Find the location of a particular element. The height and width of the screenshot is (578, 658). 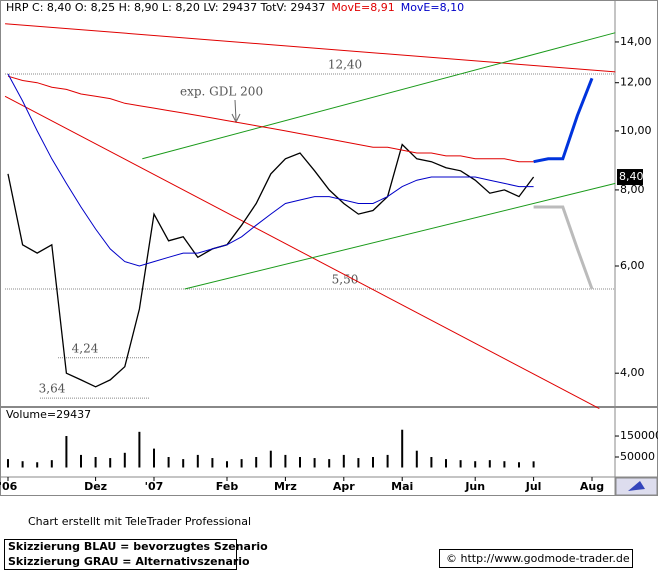

x-tick-label: '07 is located at coordinates (154, 486).